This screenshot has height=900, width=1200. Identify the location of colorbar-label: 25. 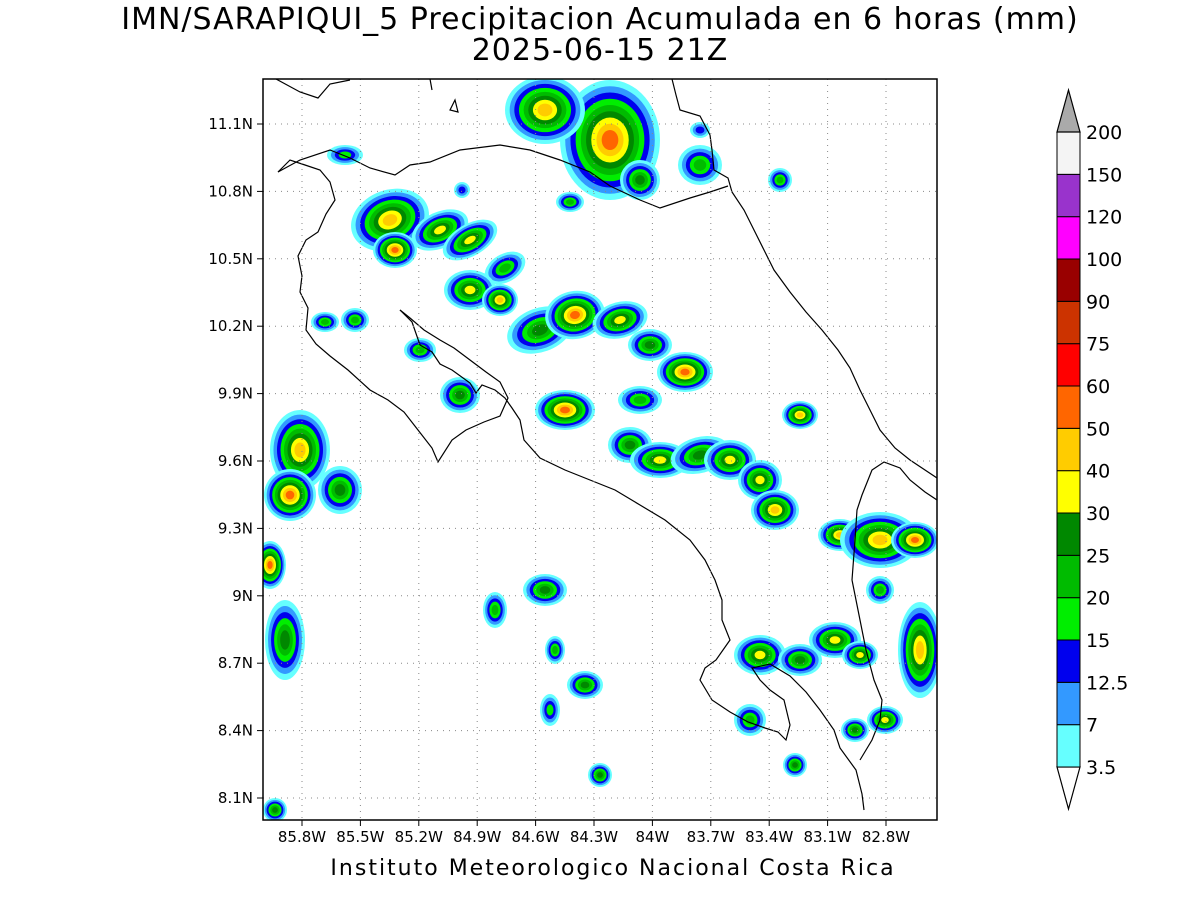
(1098, 556).